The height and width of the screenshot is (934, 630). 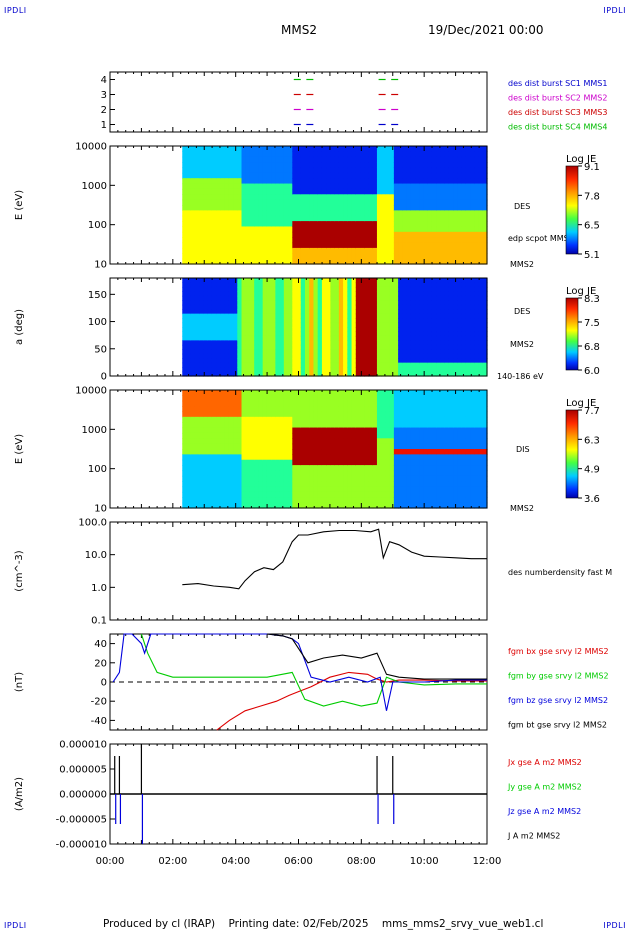 What do you see at coordinates (15, 10) in the screenshot?
I see `corner-label-top-left: IPDLI` at bounding box center [15, 10].